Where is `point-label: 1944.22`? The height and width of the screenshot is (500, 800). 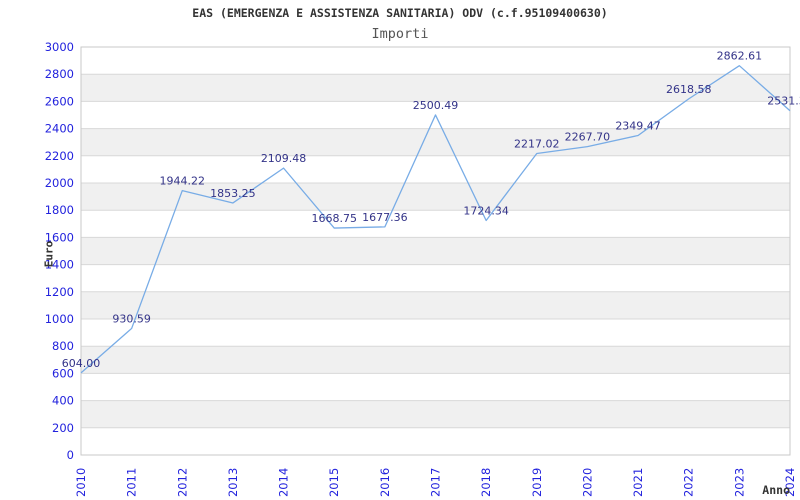
point-label: 1944.22 is located at coordinates (183, 181).